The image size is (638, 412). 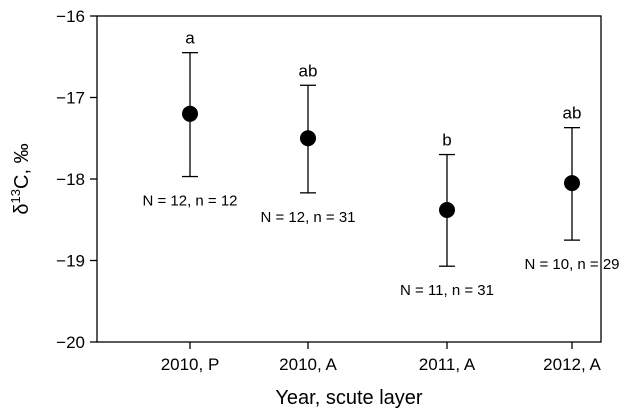 I want to click on y-axis-title-suffix: C, ‰, so click(x=22, y=166).